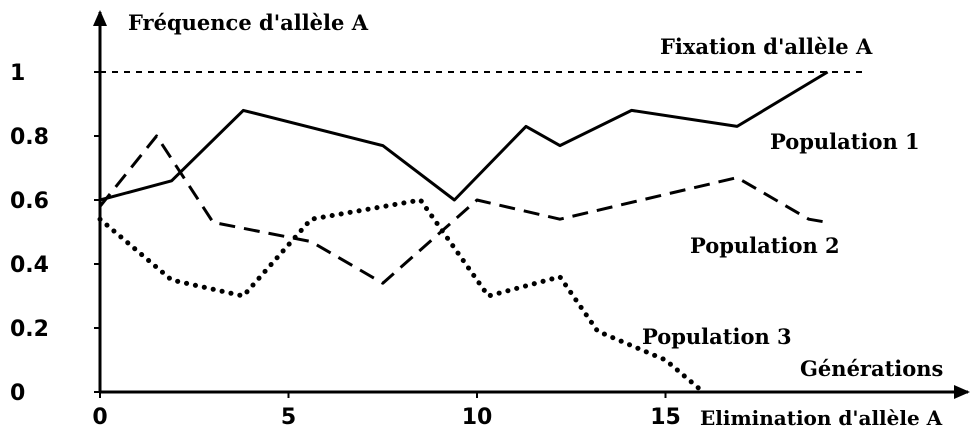 The height and width of the screenshot is (436, 979). I want to click on y-tick-label: 0.2, so click(29, 329).